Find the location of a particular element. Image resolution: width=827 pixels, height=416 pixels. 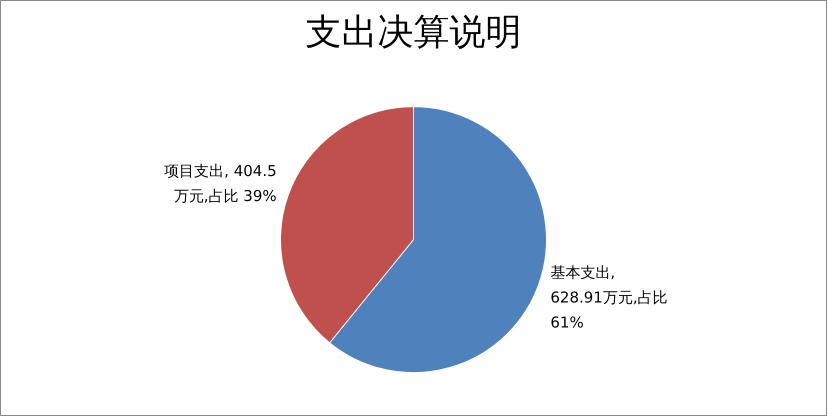

slice-label: 基本支出, 628.91万元,占比 61% is located at coordinates (609, 298).